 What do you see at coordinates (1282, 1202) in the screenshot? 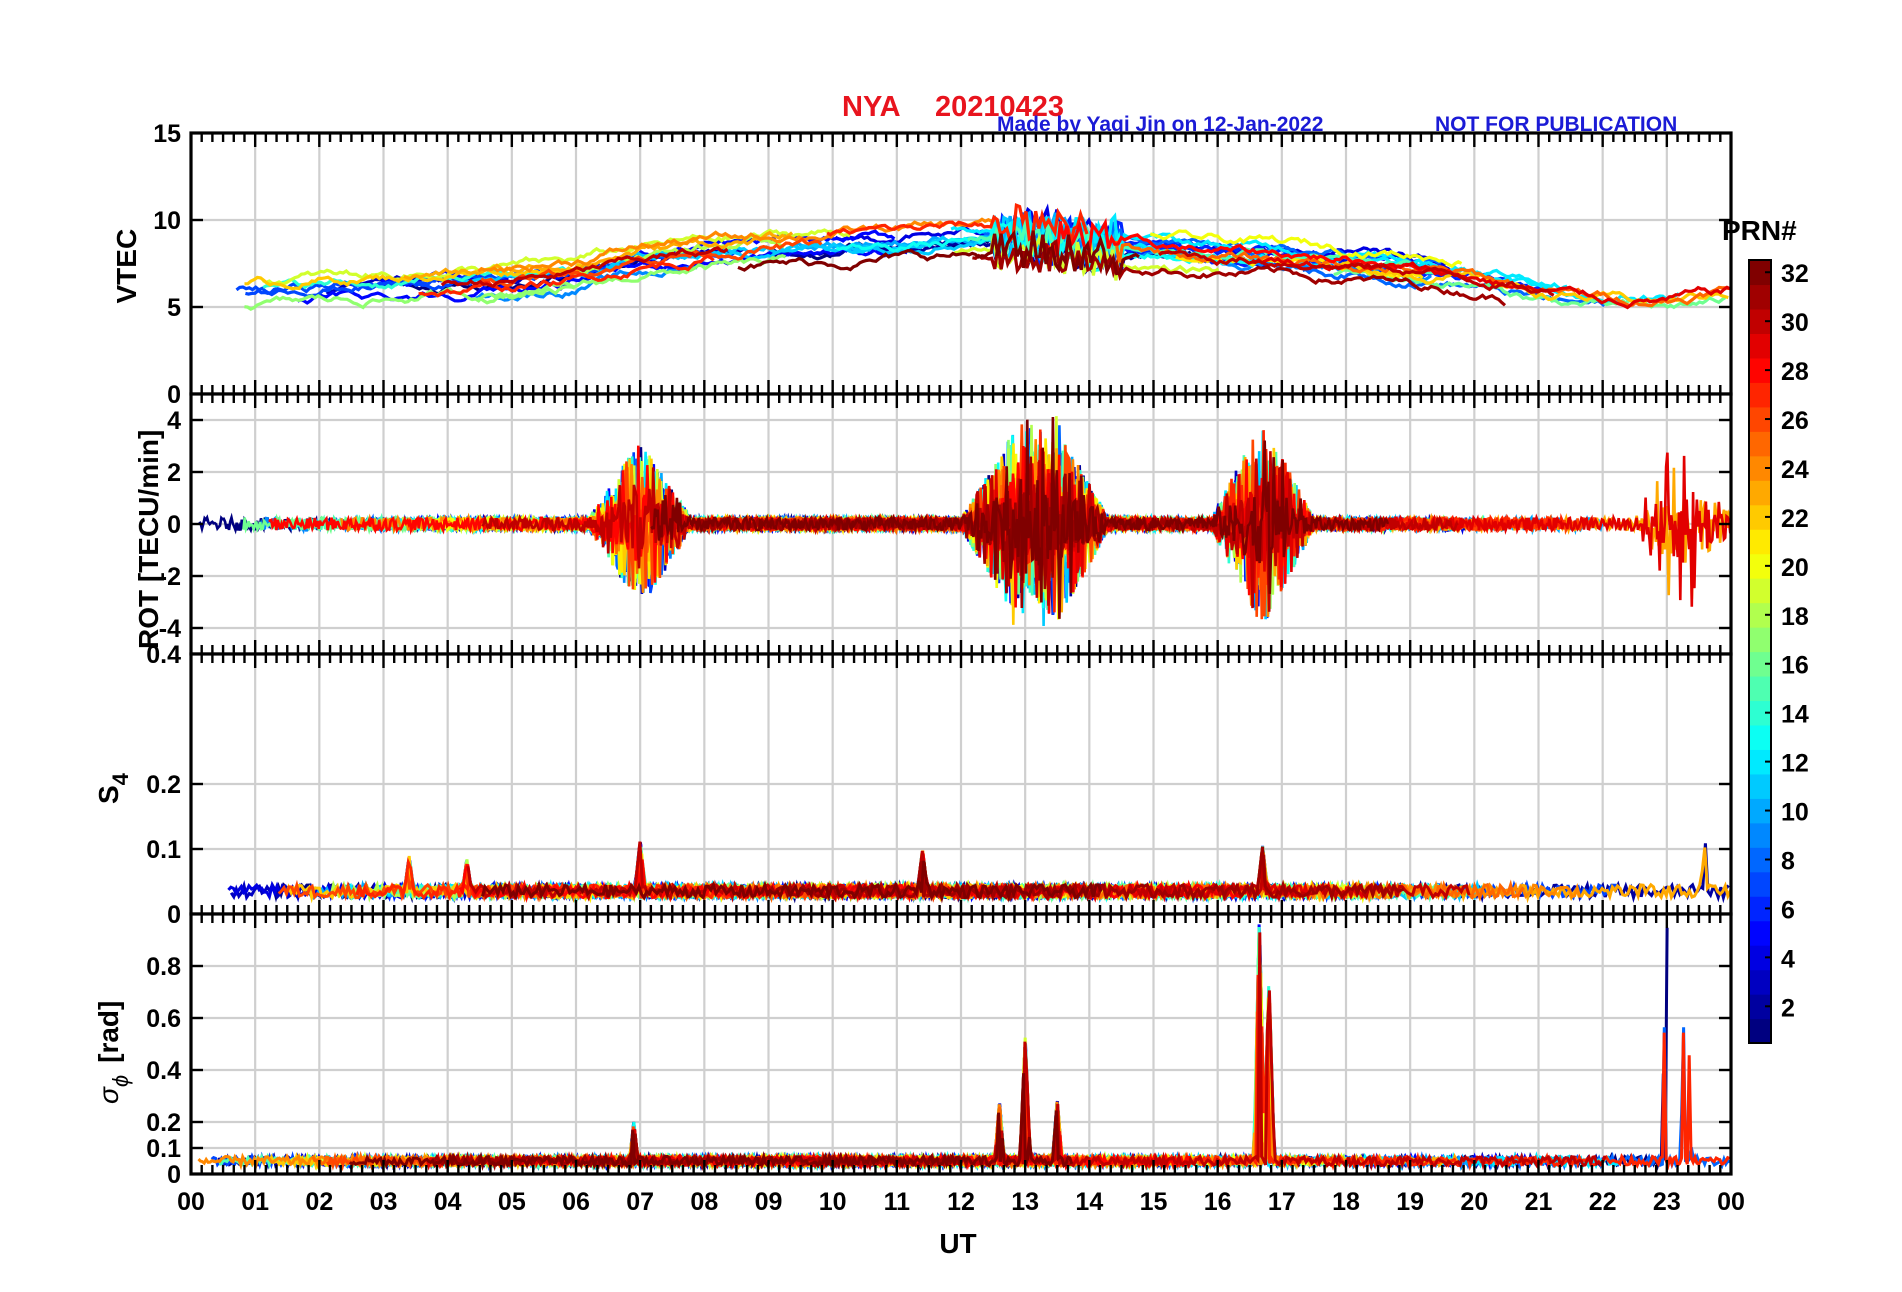
I see `xtick-label: 17` at bounding box center [1282, 1202].